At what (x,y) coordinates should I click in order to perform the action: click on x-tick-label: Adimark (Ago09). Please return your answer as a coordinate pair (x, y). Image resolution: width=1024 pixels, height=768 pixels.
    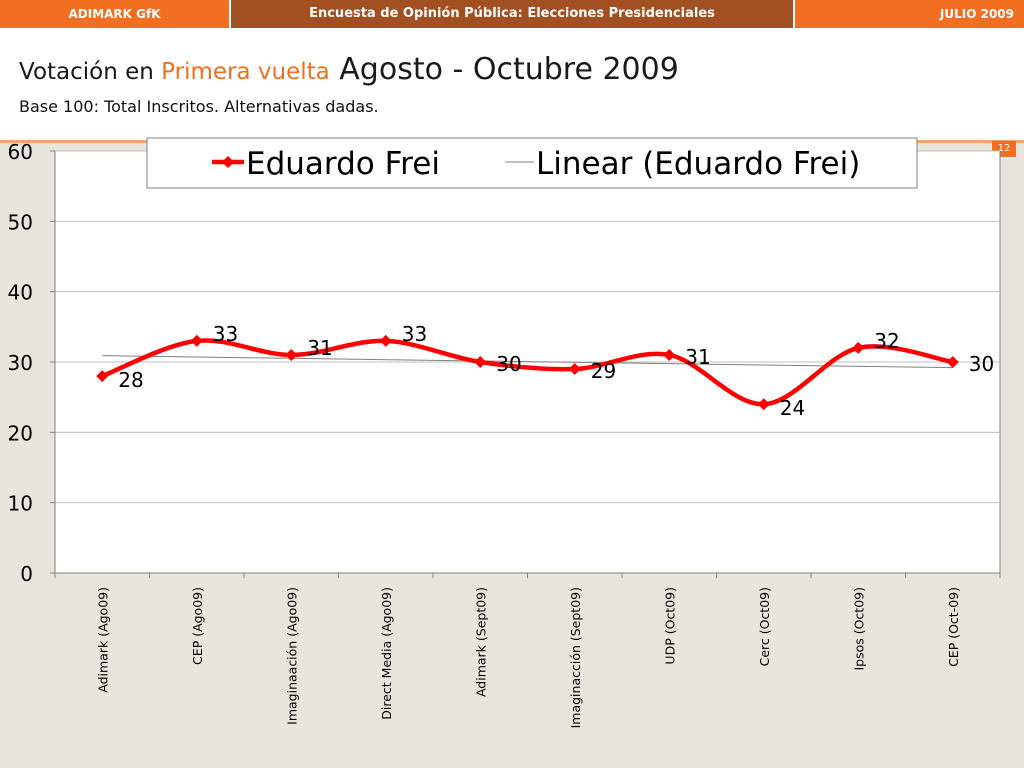
    Looking at the image, I should click on (102, 640).